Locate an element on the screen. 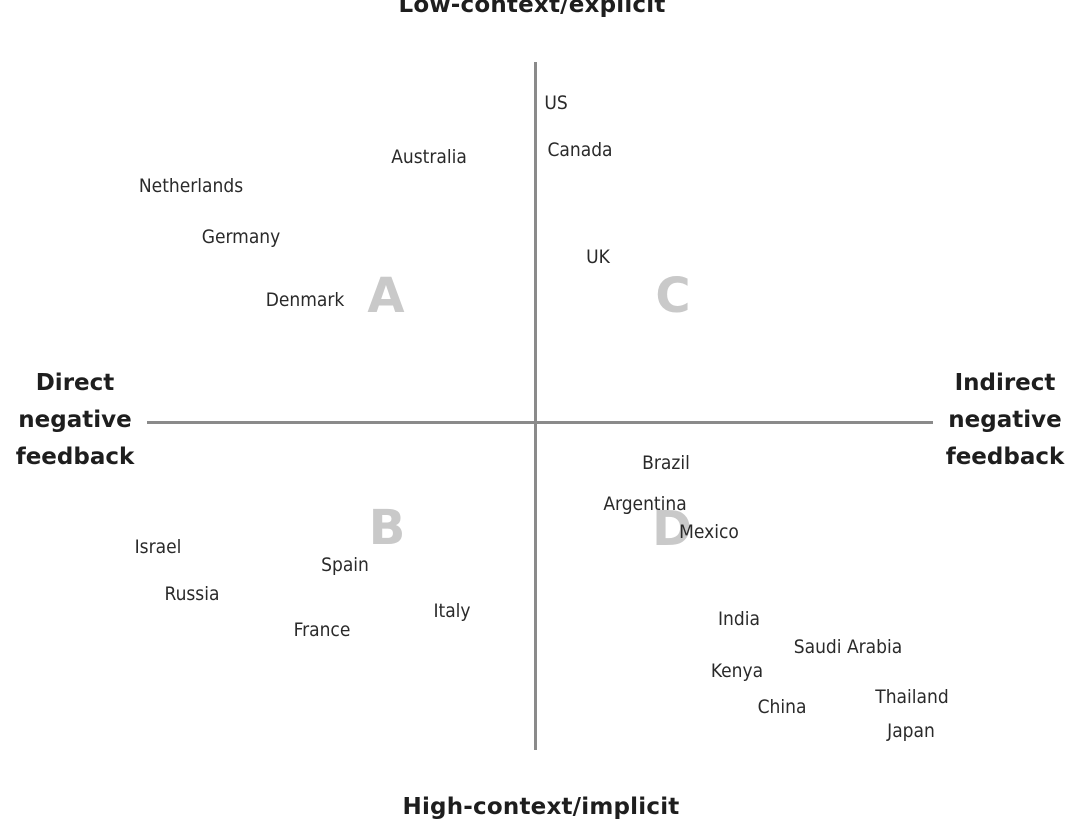 Image resolution: width=1080 pixels, height=820 pixels. country-label-saudi-arabia: Saudi Arabia is located at coordinates (848, 647).